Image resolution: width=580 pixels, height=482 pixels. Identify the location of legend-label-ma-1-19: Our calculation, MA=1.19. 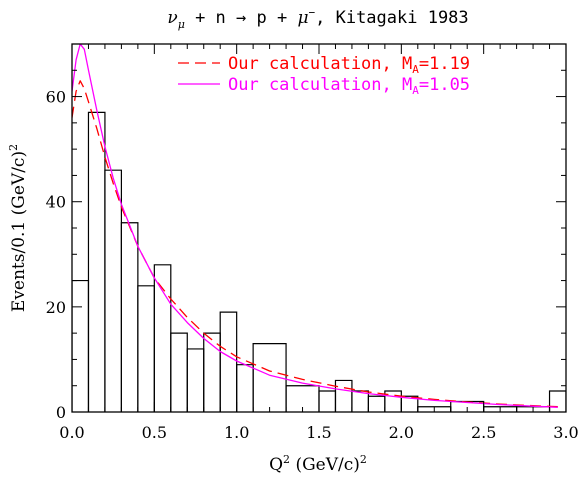
(349, 65).